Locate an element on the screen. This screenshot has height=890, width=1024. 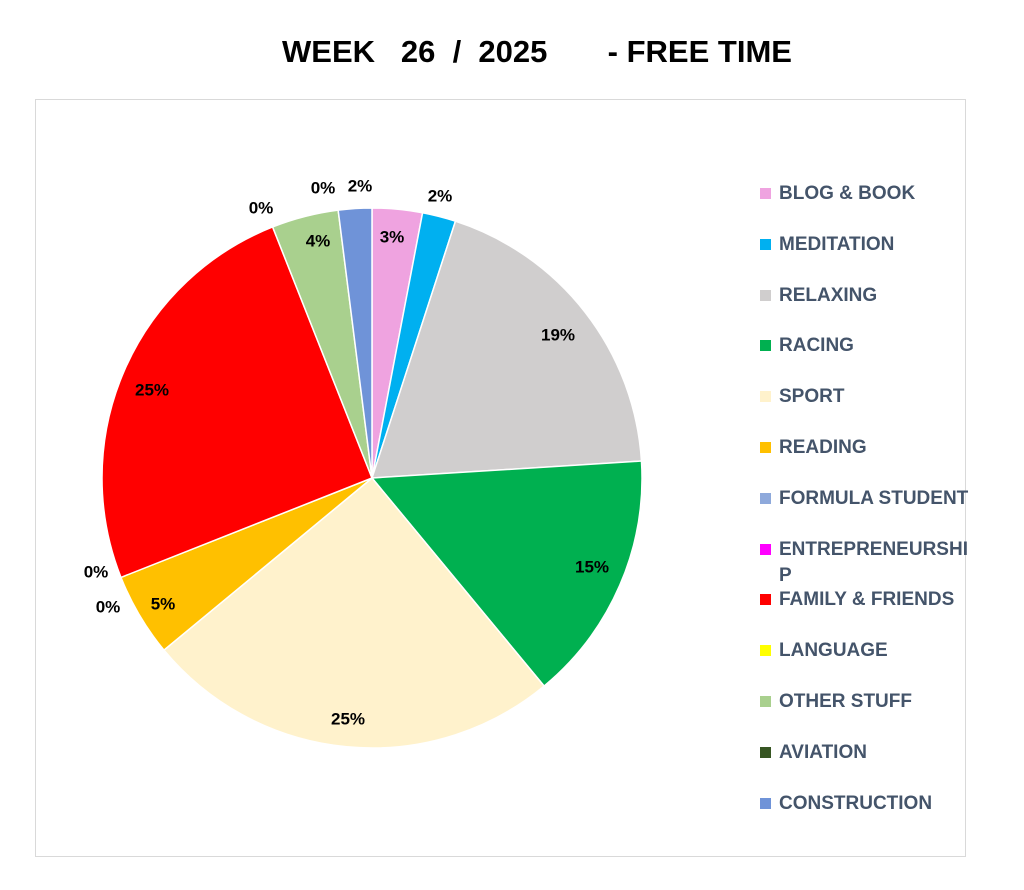
legend-item: FORMULA STUDENT is located at coordinates (865, 510).